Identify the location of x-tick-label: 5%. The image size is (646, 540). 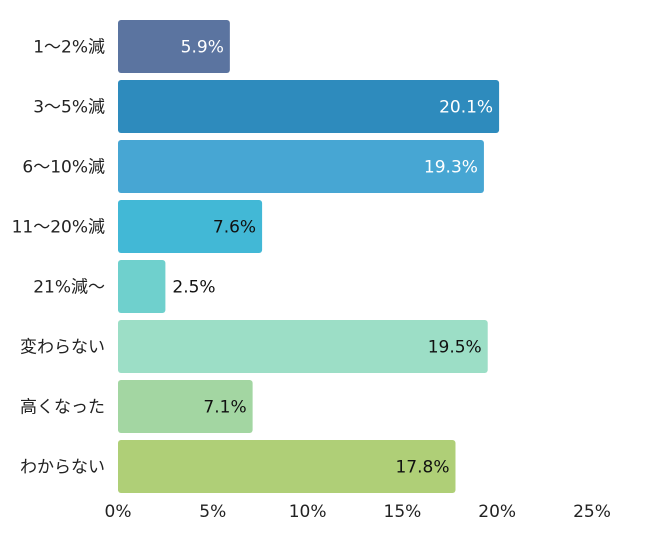
(212, 512).